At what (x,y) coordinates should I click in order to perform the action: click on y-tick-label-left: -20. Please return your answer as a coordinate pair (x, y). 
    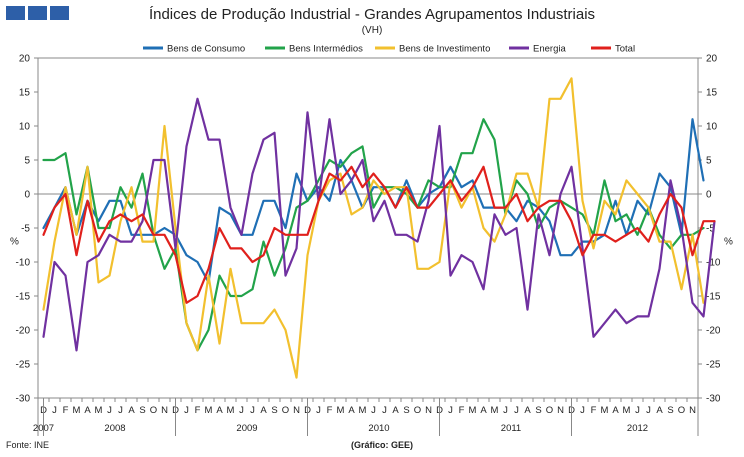
    Looking at the image, I should click on (23, 331).